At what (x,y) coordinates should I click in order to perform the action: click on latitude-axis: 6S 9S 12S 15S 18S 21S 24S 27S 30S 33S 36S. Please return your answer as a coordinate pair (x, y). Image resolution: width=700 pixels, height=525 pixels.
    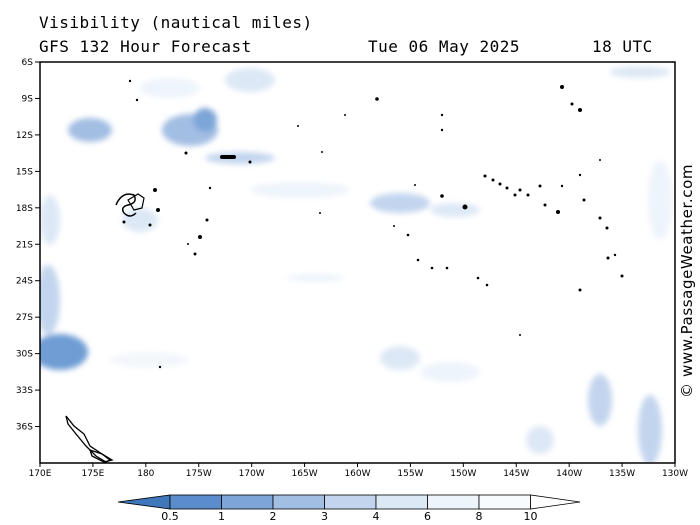
    Looking at the image, I should click on (28, 245).